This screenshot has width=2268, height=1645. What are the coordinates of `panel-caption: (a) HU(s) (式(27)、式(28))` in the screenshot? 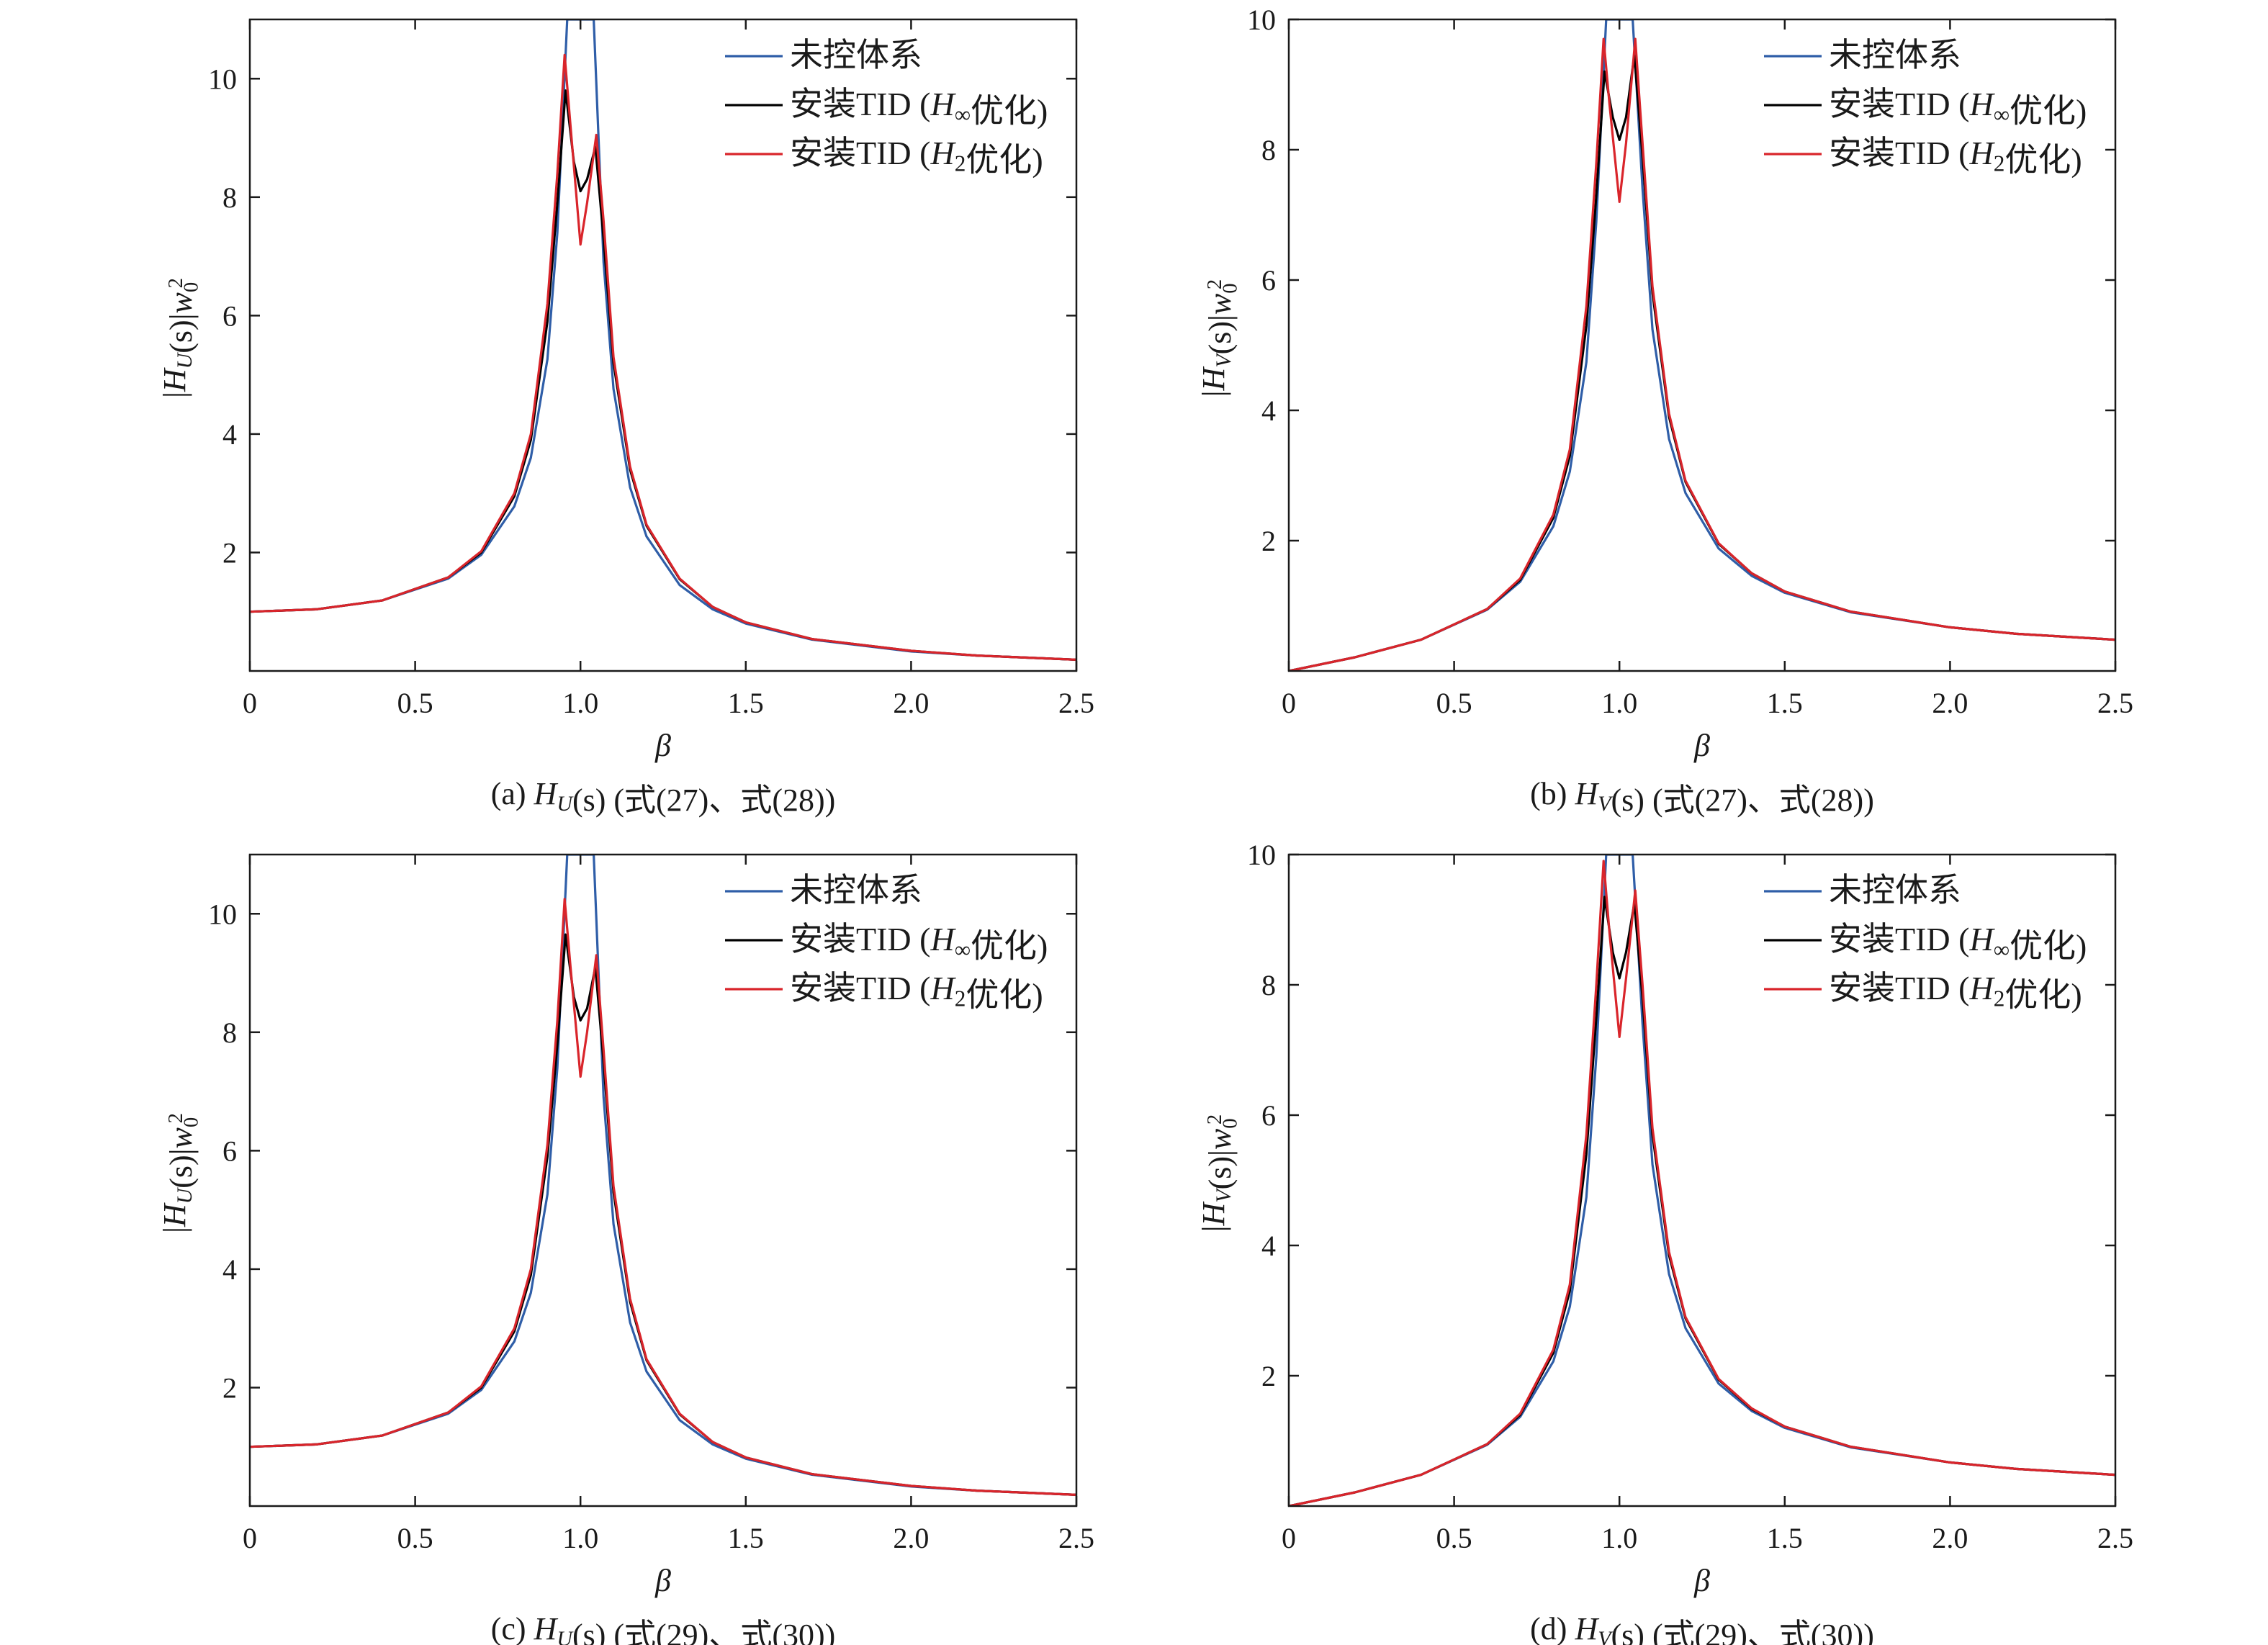 It's located at (663, 797).